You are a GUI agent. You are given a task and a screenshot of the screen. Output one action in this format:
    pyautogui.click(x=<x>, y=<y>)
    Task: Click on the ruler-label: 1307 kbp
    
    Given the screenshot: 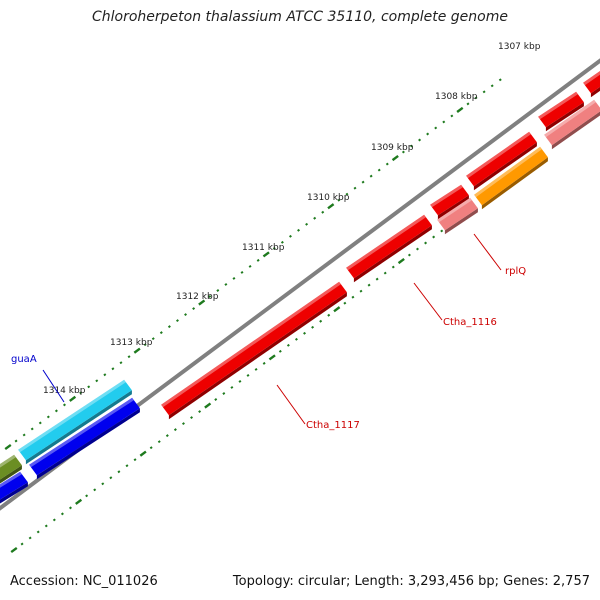 What is the action you would take?
    pyautogui.click(x=519, y=47)
    